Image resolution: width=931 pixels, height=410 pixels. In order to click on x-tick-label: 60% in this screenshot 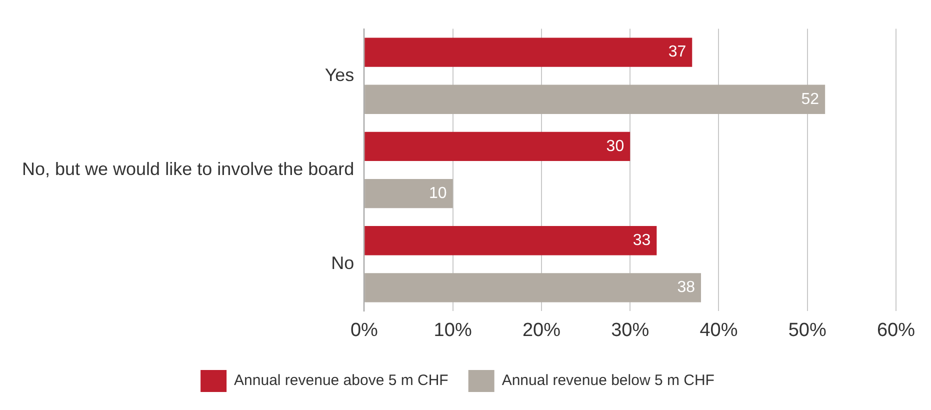, I will do `click(896, 330)`.